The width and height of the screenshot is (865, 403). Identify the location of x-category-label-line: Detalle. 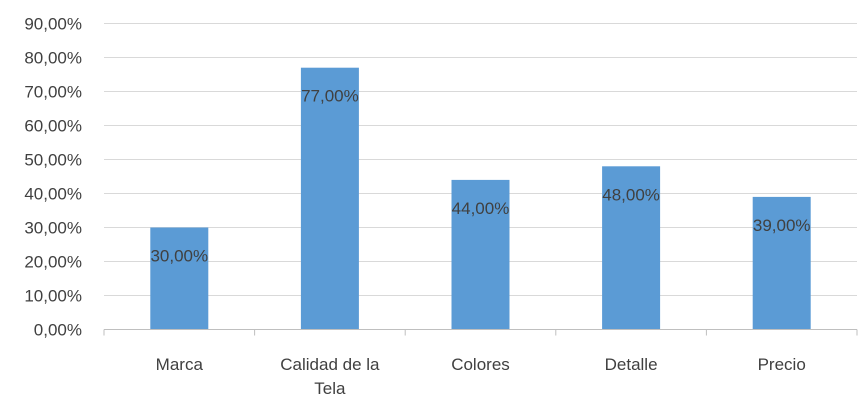
(631, 364).